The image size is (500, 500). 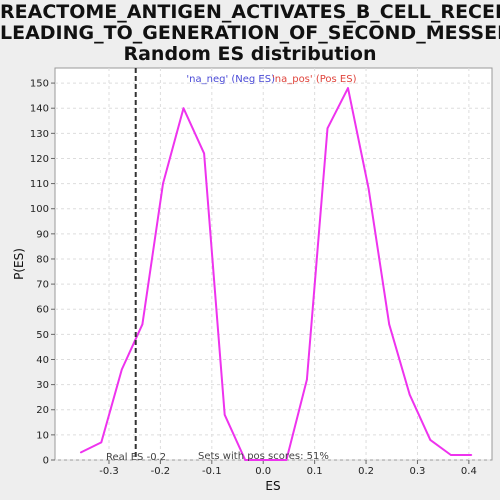 I want to click on x-tick-label: -0.2, so click(x=161, y=471).